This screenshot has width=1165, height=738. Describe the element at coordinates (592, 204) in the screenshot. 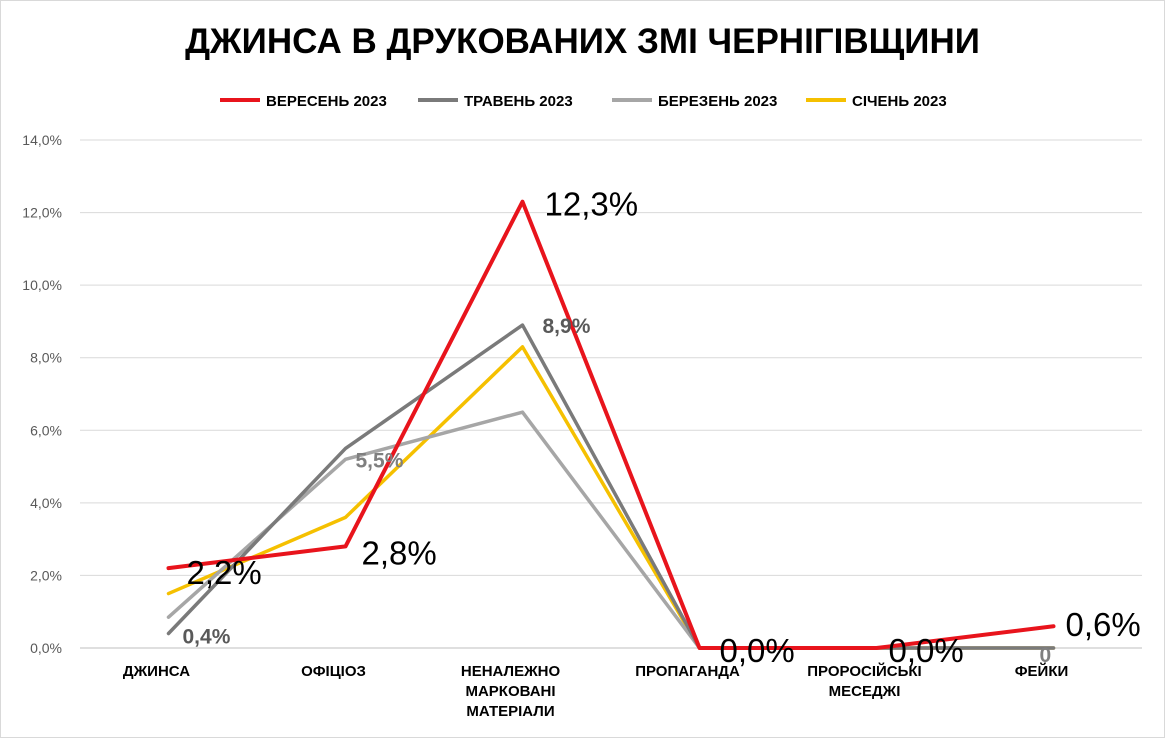

I see `data-label: 12,3%` at that location.